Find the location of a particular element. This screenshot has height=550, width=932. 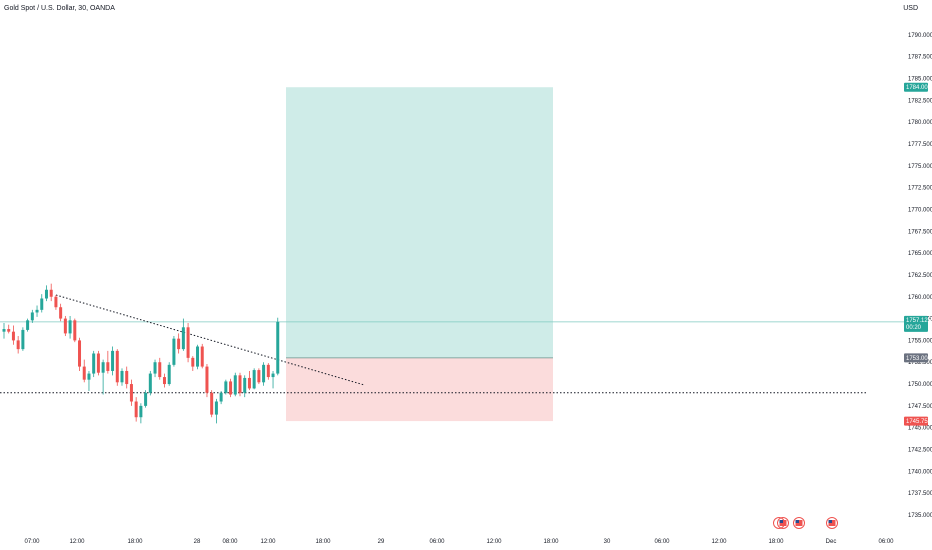

currency-label: USD is located at coordinates (910, 8).